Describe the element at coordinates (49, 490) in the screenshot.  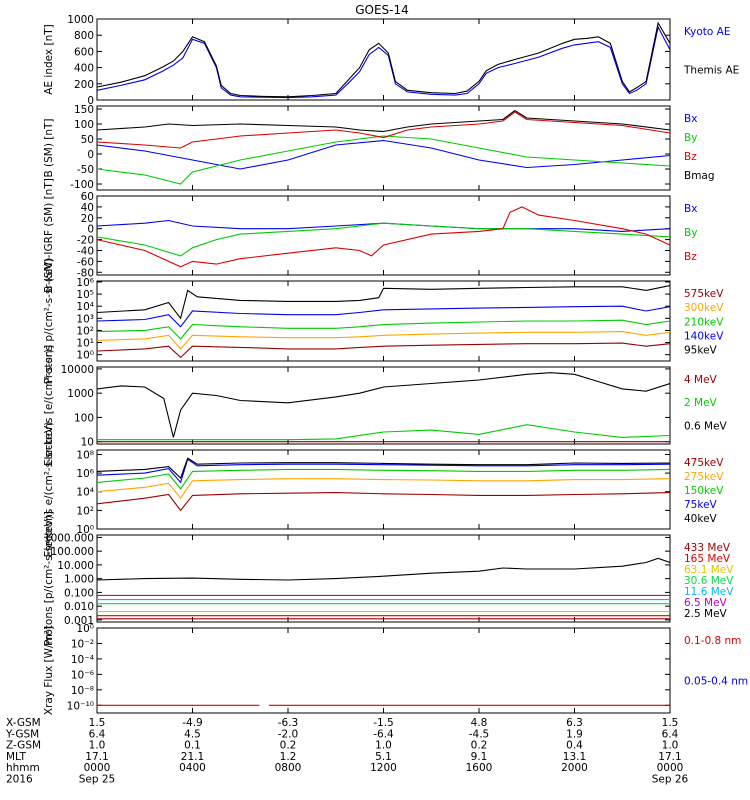
I see `y-axis-label: Electrons e/(cm²-s-sr-keV)` at that location.